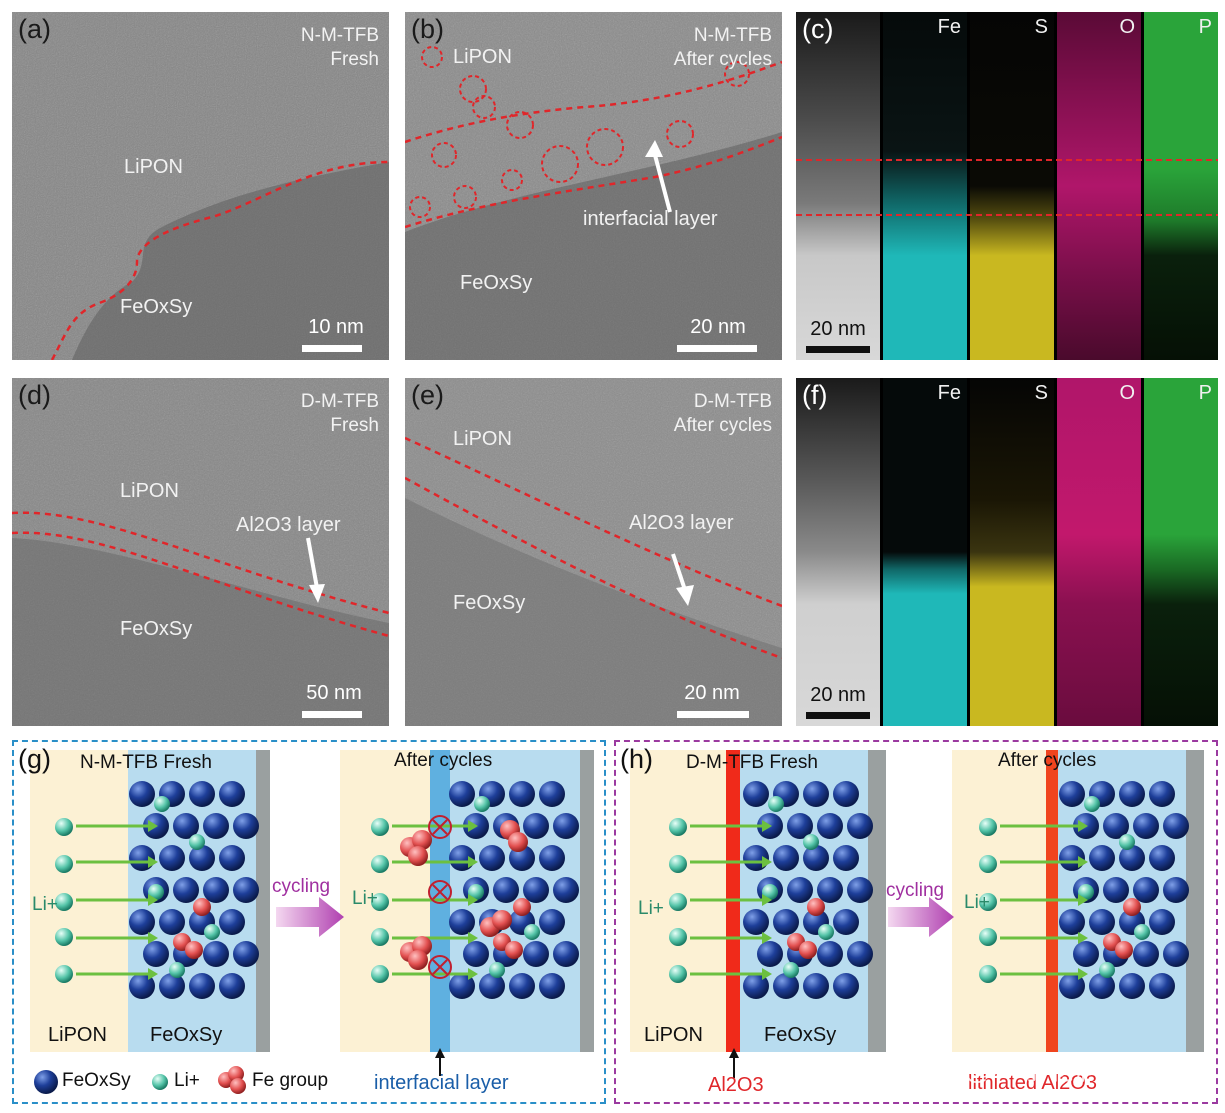 This screenshot has width=1225, height=1113. I want to click on panel-f: Fe S O P (f) 20 nm, so click(1007, 552).